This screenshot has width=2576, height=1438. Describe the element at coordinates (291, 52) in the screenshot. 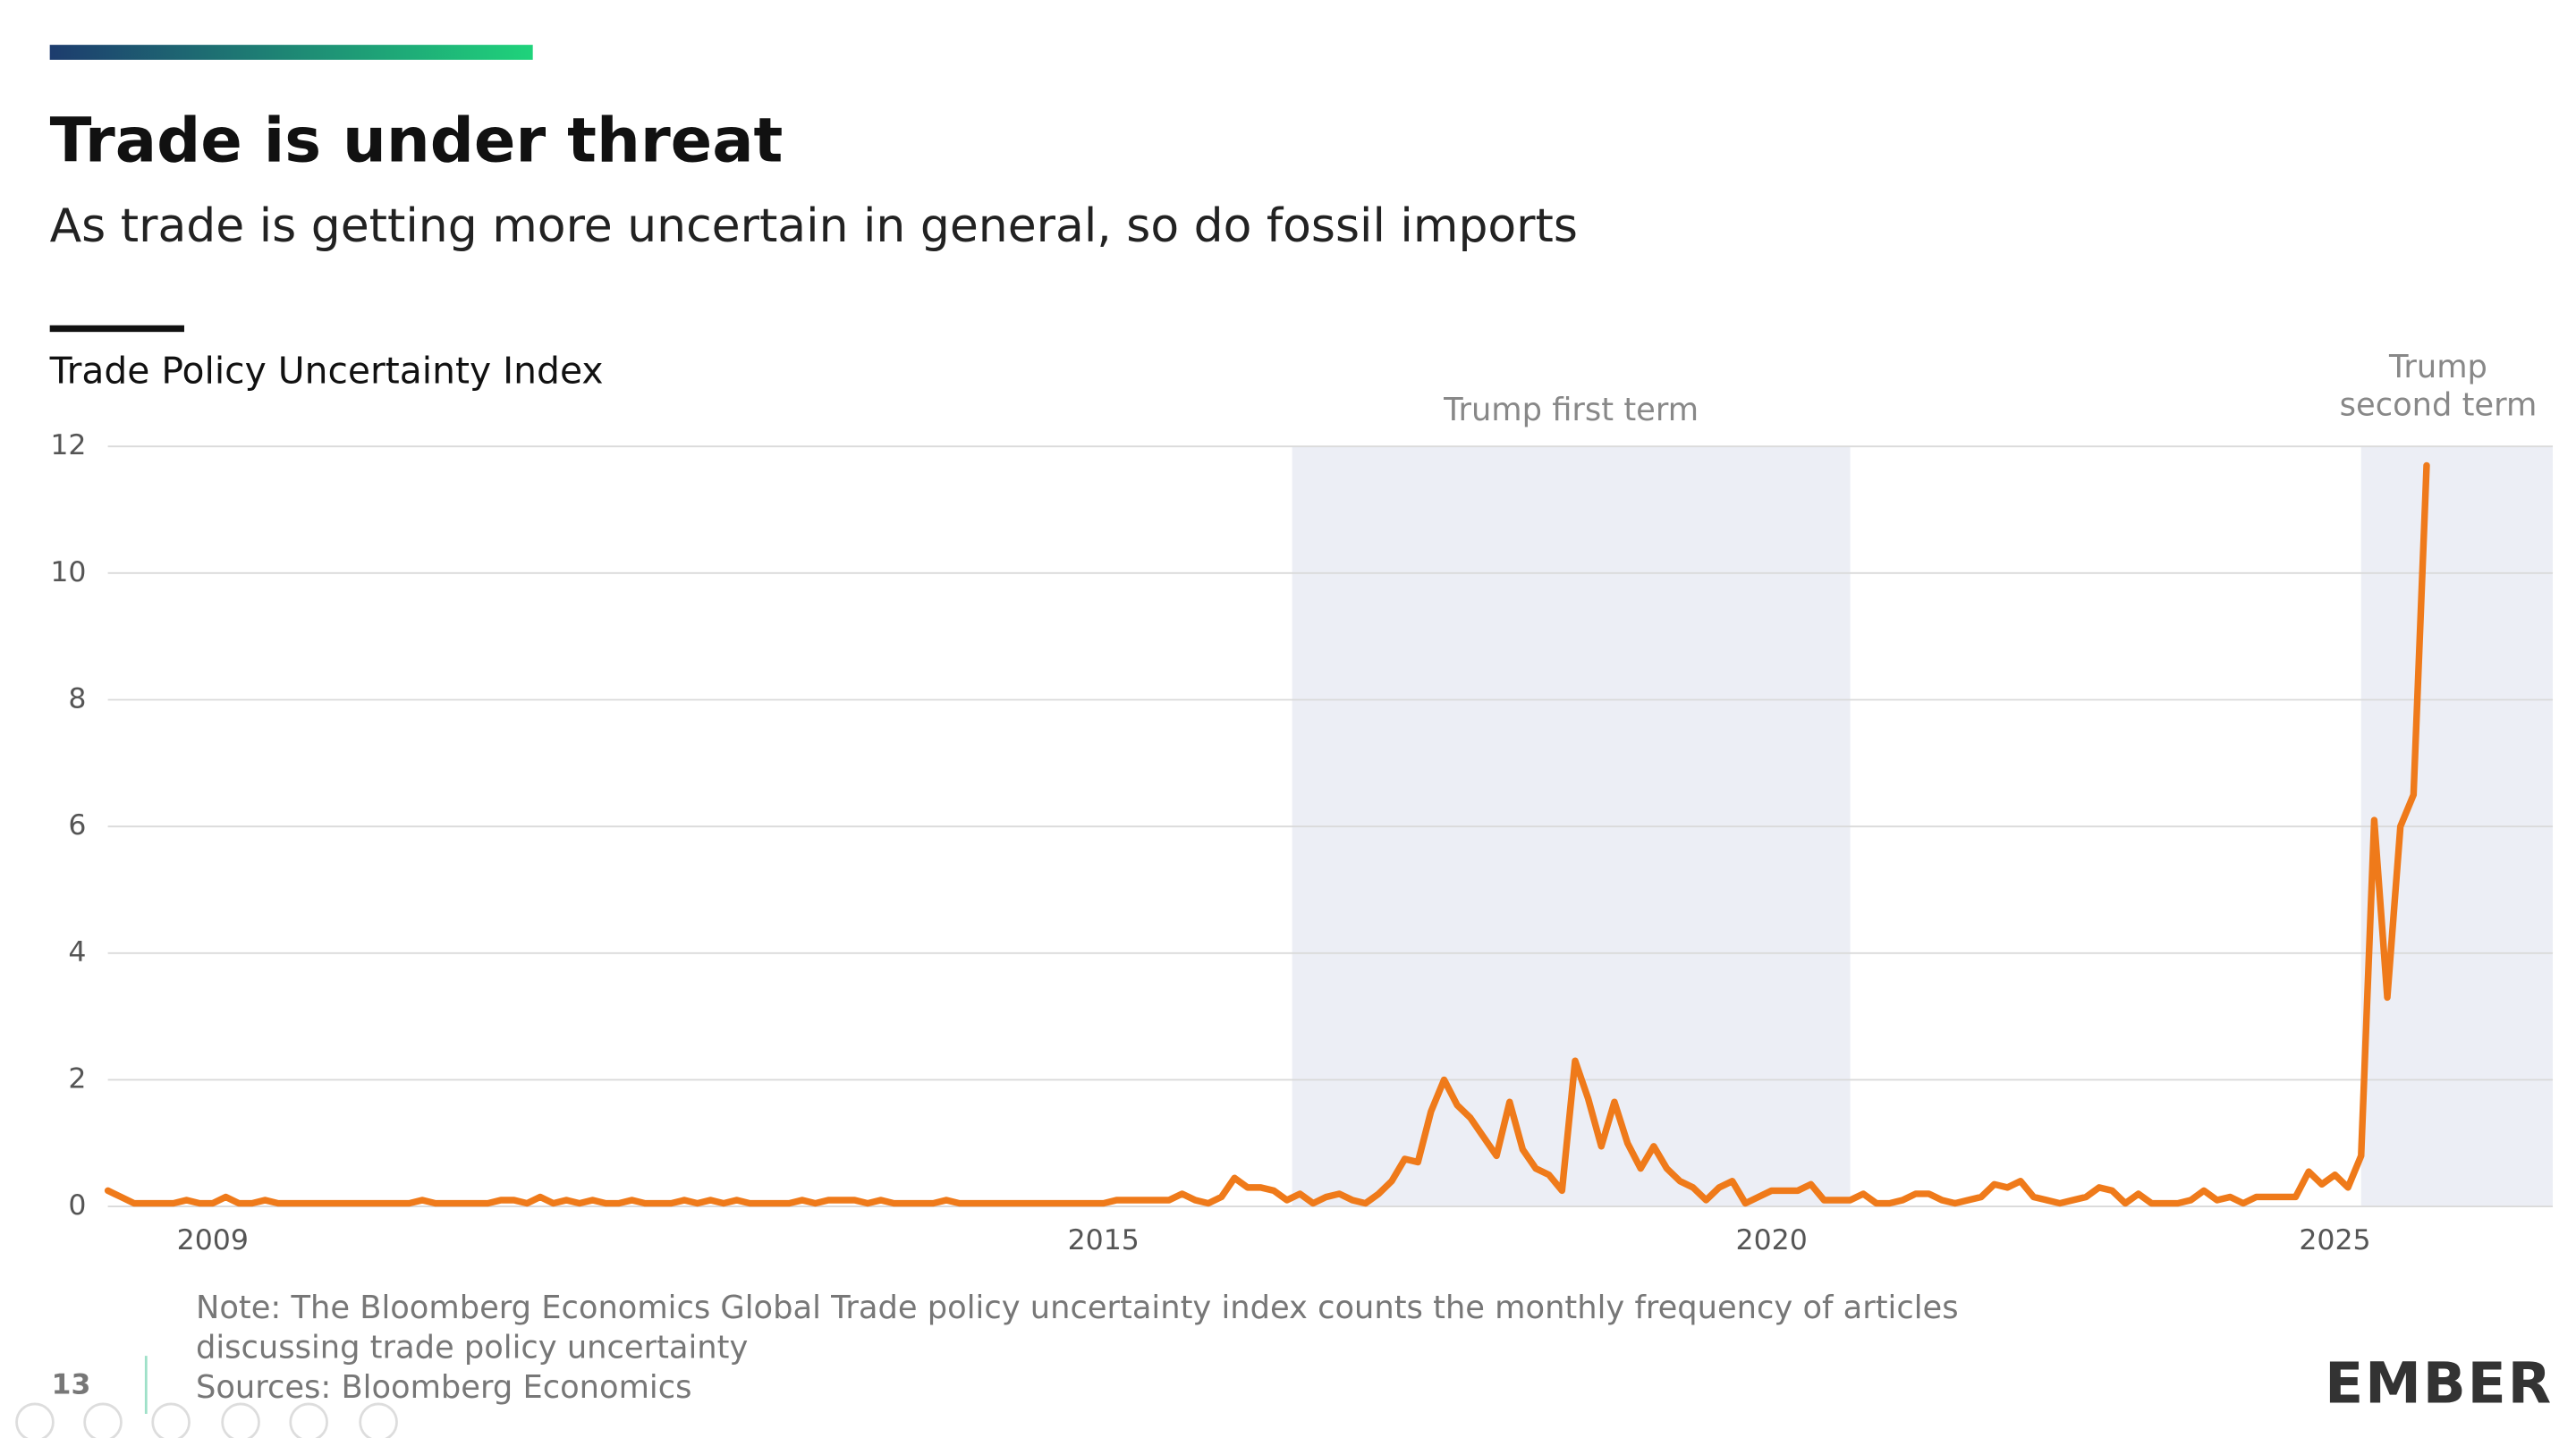

I see `accent-bar` at that location.